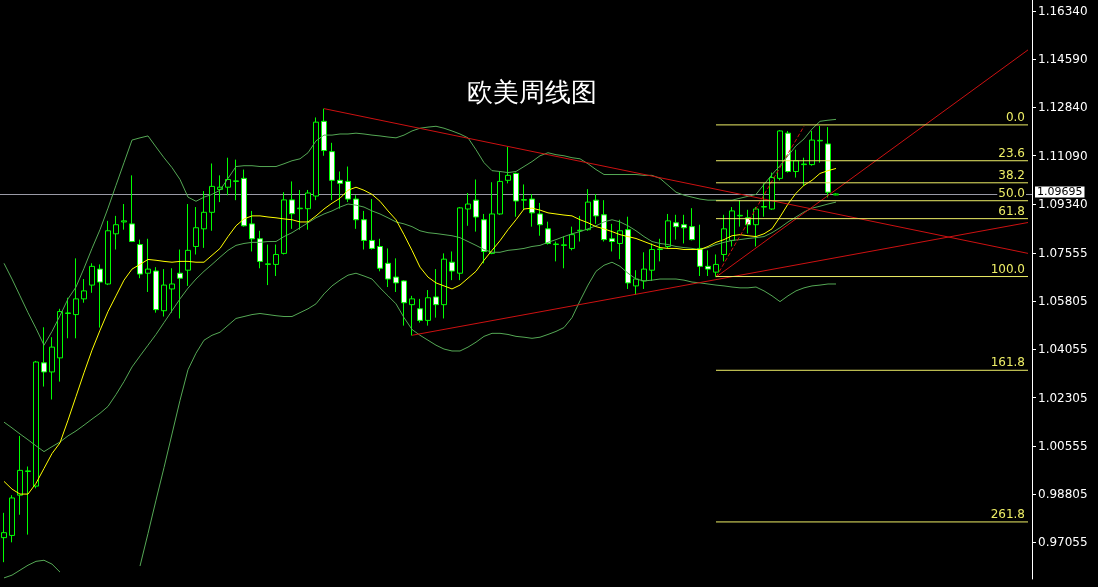 Image resolution: width=1098 pixels, height=587 pixels. I want to click on y-tick-label: 1.07555, so click(1063, 252).